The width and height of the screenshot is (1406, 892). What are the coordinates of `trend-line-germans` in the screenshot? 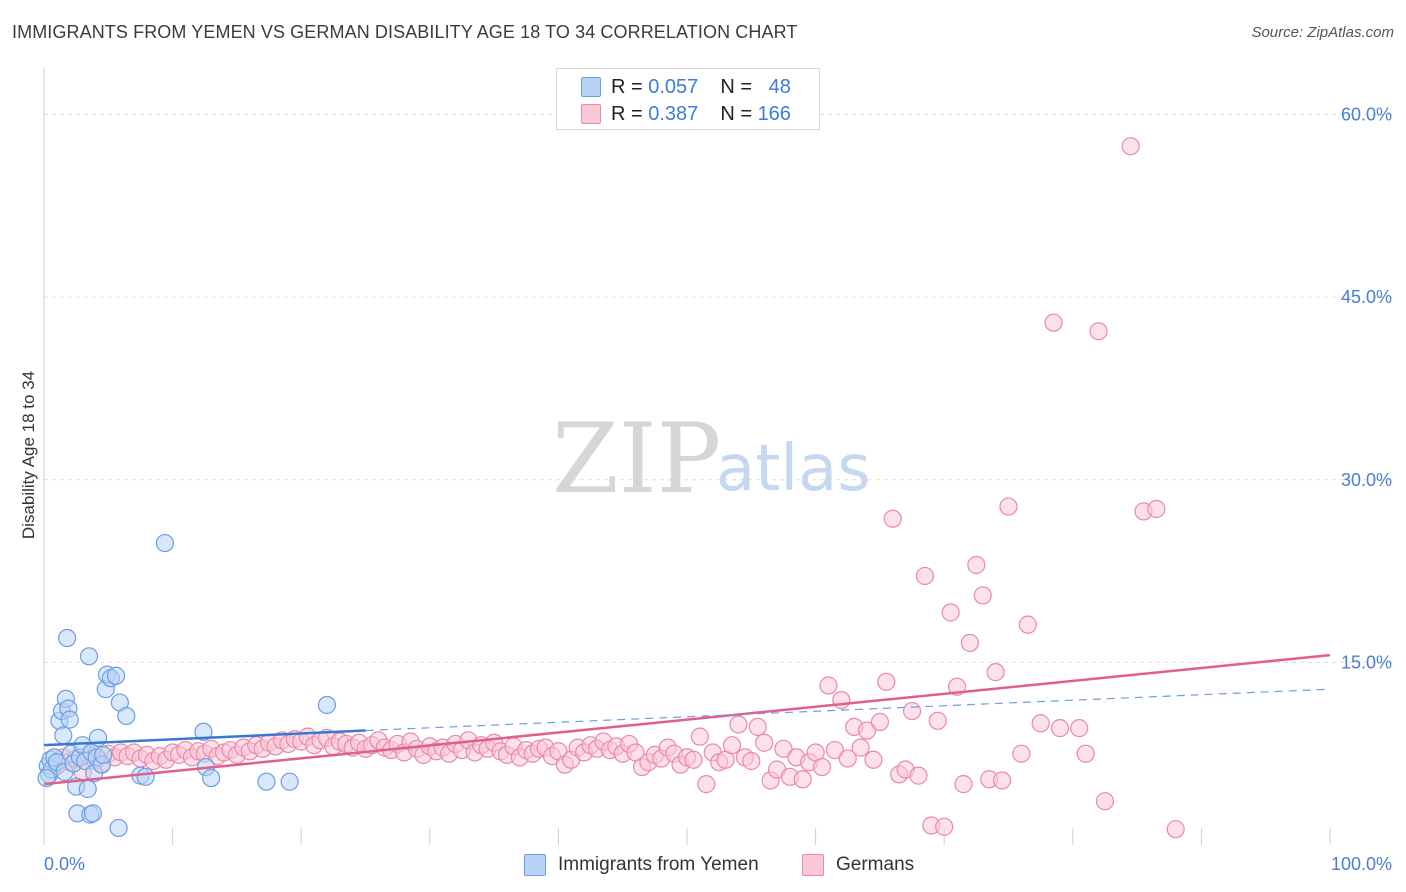 It's located at (687, 719).